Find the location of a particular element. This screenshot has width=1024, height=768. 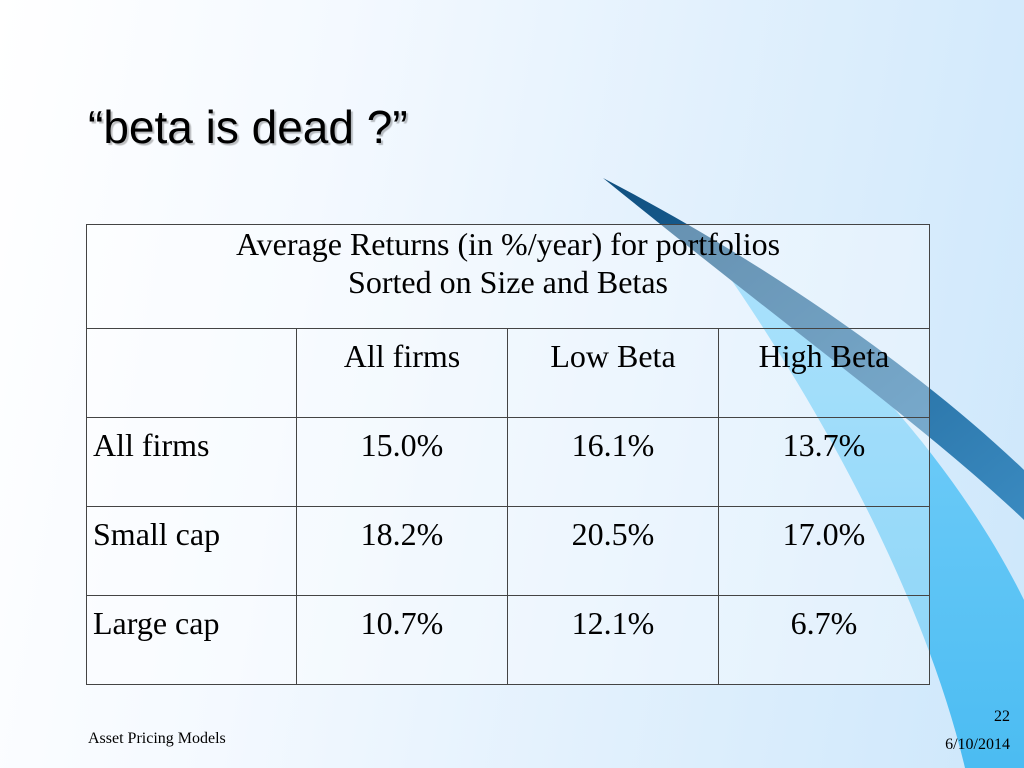

table-cell: 17.0% is located at coordinates (824, 551).